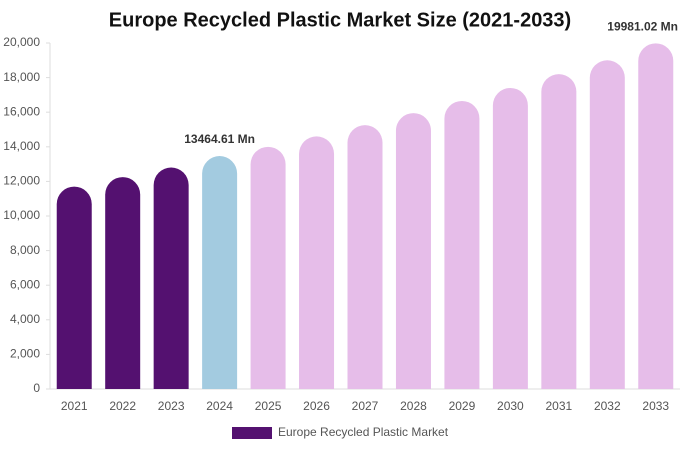  I want to click on x-tick-label: 2026, so click(316, 406).